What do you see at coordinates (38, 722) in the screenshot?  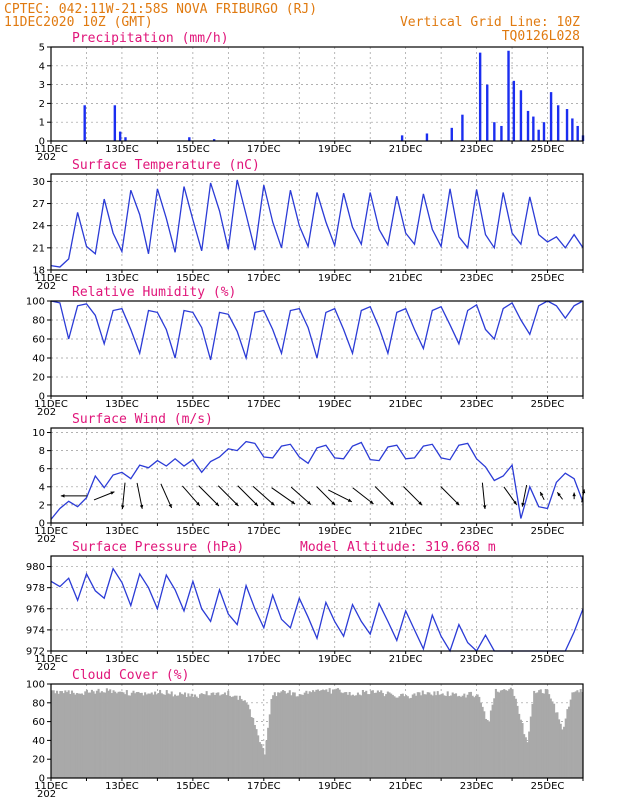 I see `y-tick-label: 60` at bounding box center [38, 722].